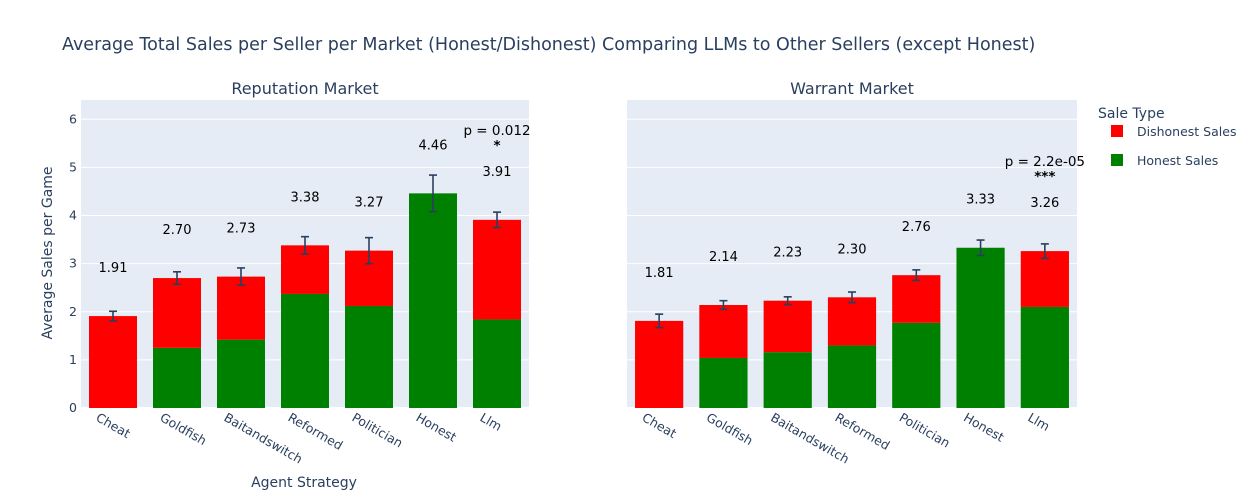 Image resolution: width=1250 pixels, height=500 pixels. Describe the element at coordinates (1117, 160) in the screenshot. I see `legend-swatch-honest` at that location.